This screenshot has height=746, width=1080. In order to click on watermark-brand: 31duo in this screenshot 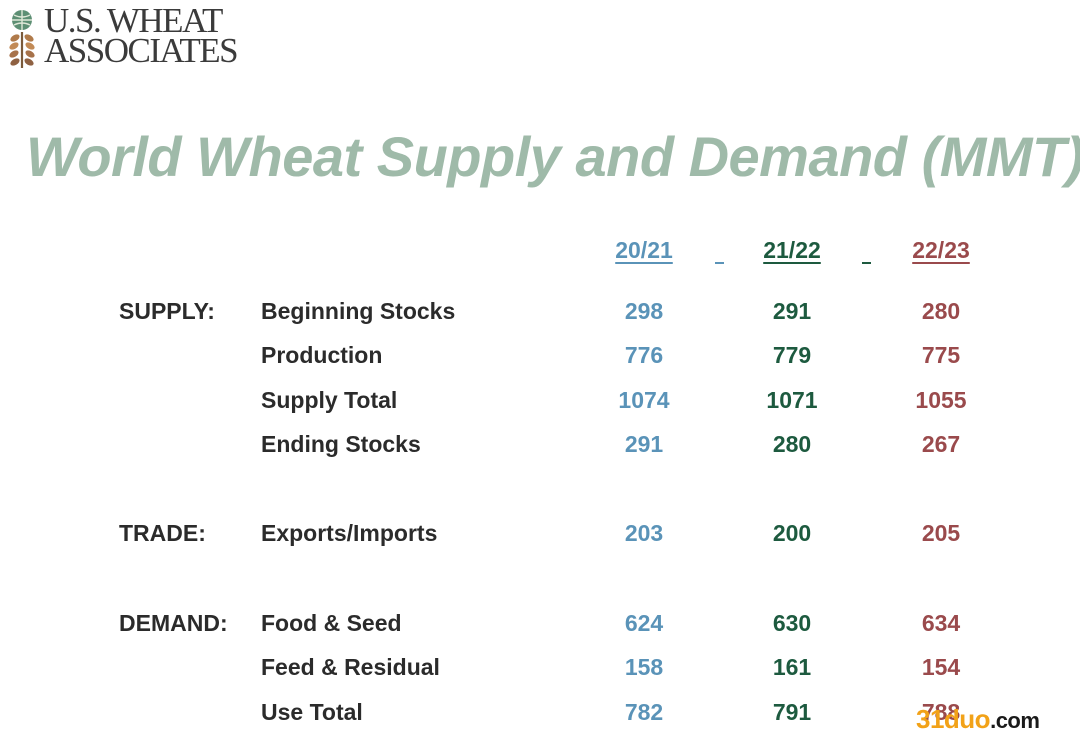, I will do `click(953, 719)`.